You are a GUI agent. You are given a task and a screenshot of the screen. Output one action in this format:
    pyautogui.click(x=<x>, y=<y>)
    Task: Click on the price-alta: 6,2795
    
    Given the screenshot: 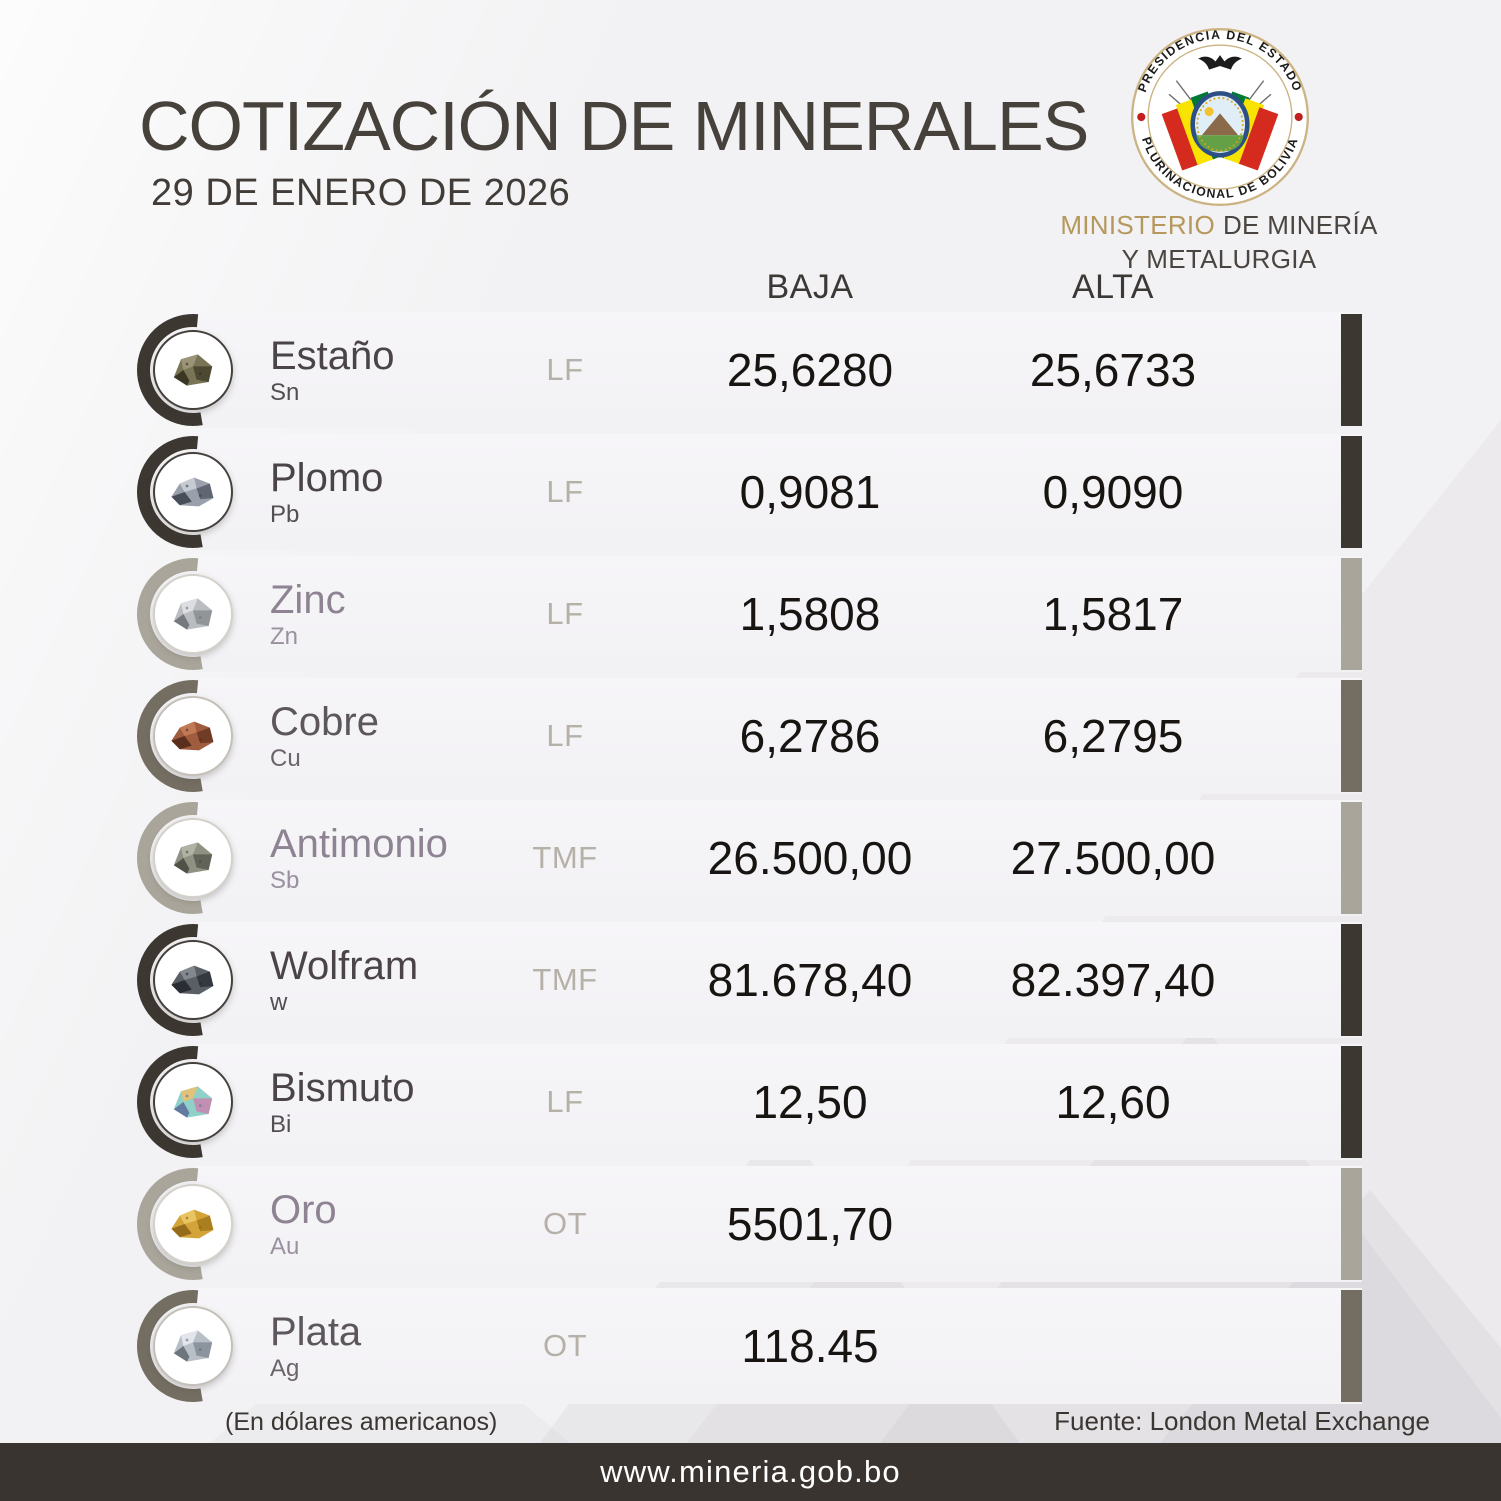 What is the action you would take?
    pyautogui.click(x=1113, y=736)
    